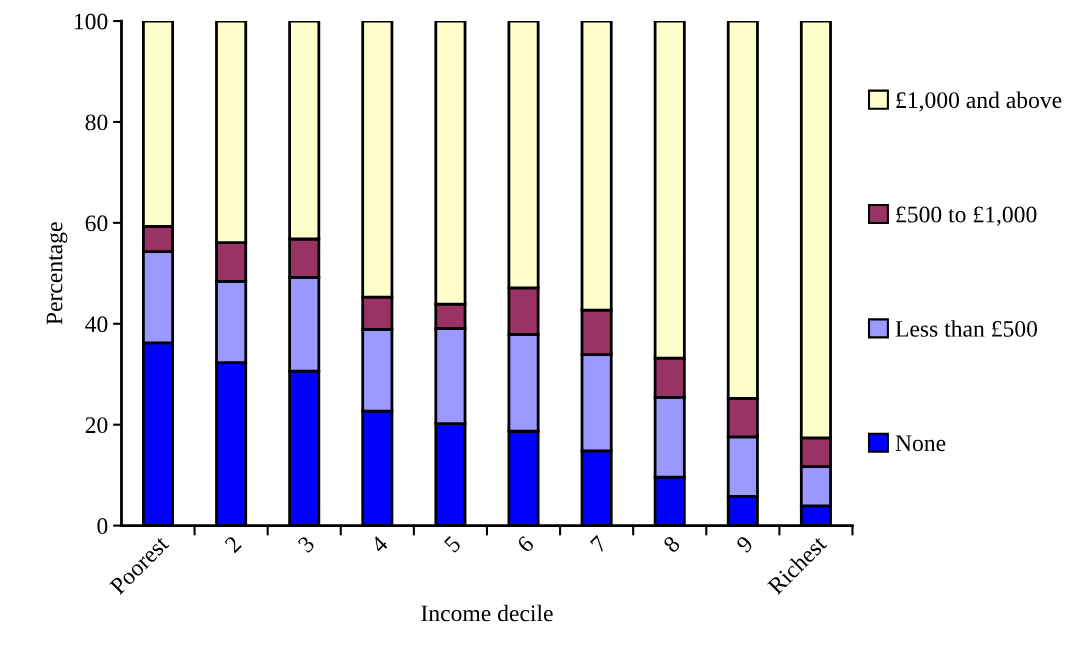  Describe the element at coordinates (102, 526) in the screenshot. I see `y-tick-label: 0` at that location.